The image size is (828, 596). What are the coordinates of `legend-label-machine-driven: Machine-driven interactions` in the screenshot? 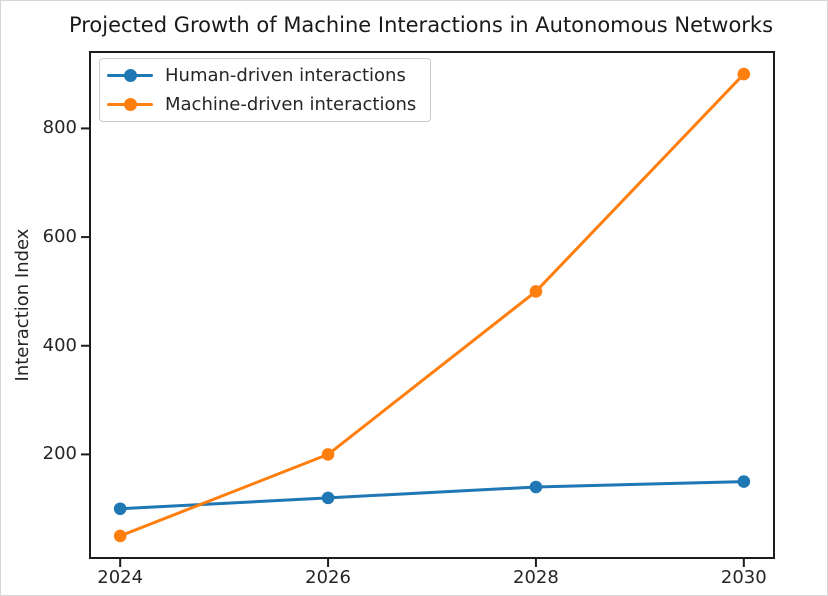 It's located at (291, 104).